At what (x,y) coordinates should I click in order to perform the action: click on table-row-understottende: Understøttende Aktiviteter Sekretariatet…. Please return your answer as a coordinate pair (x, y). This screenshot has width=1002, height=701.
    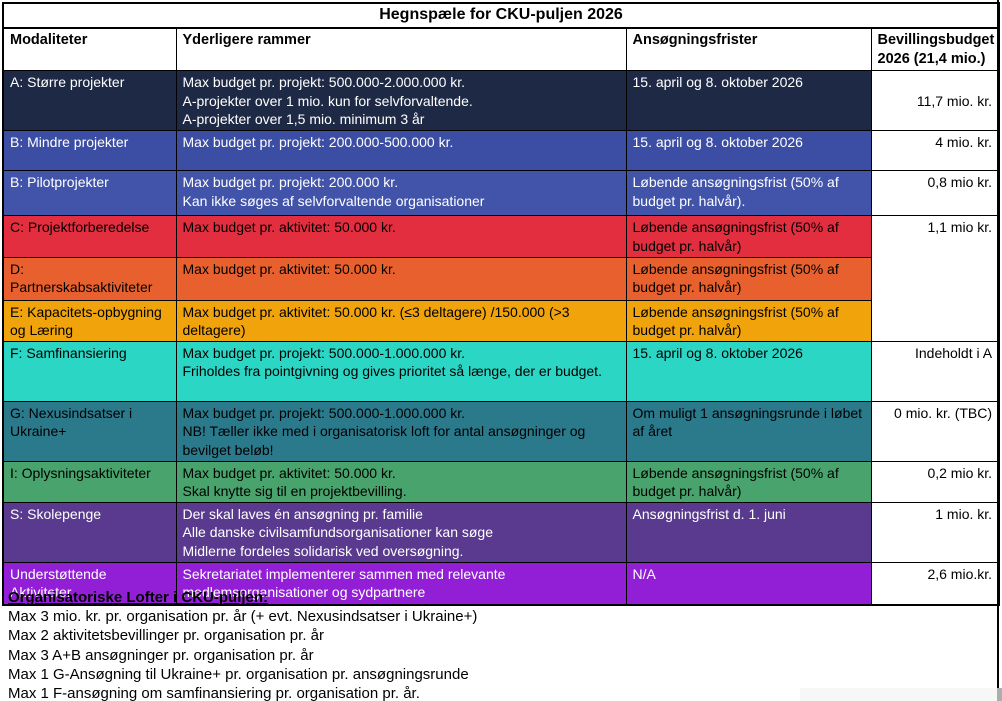
    Looking at the image, I should click on (501, 583).